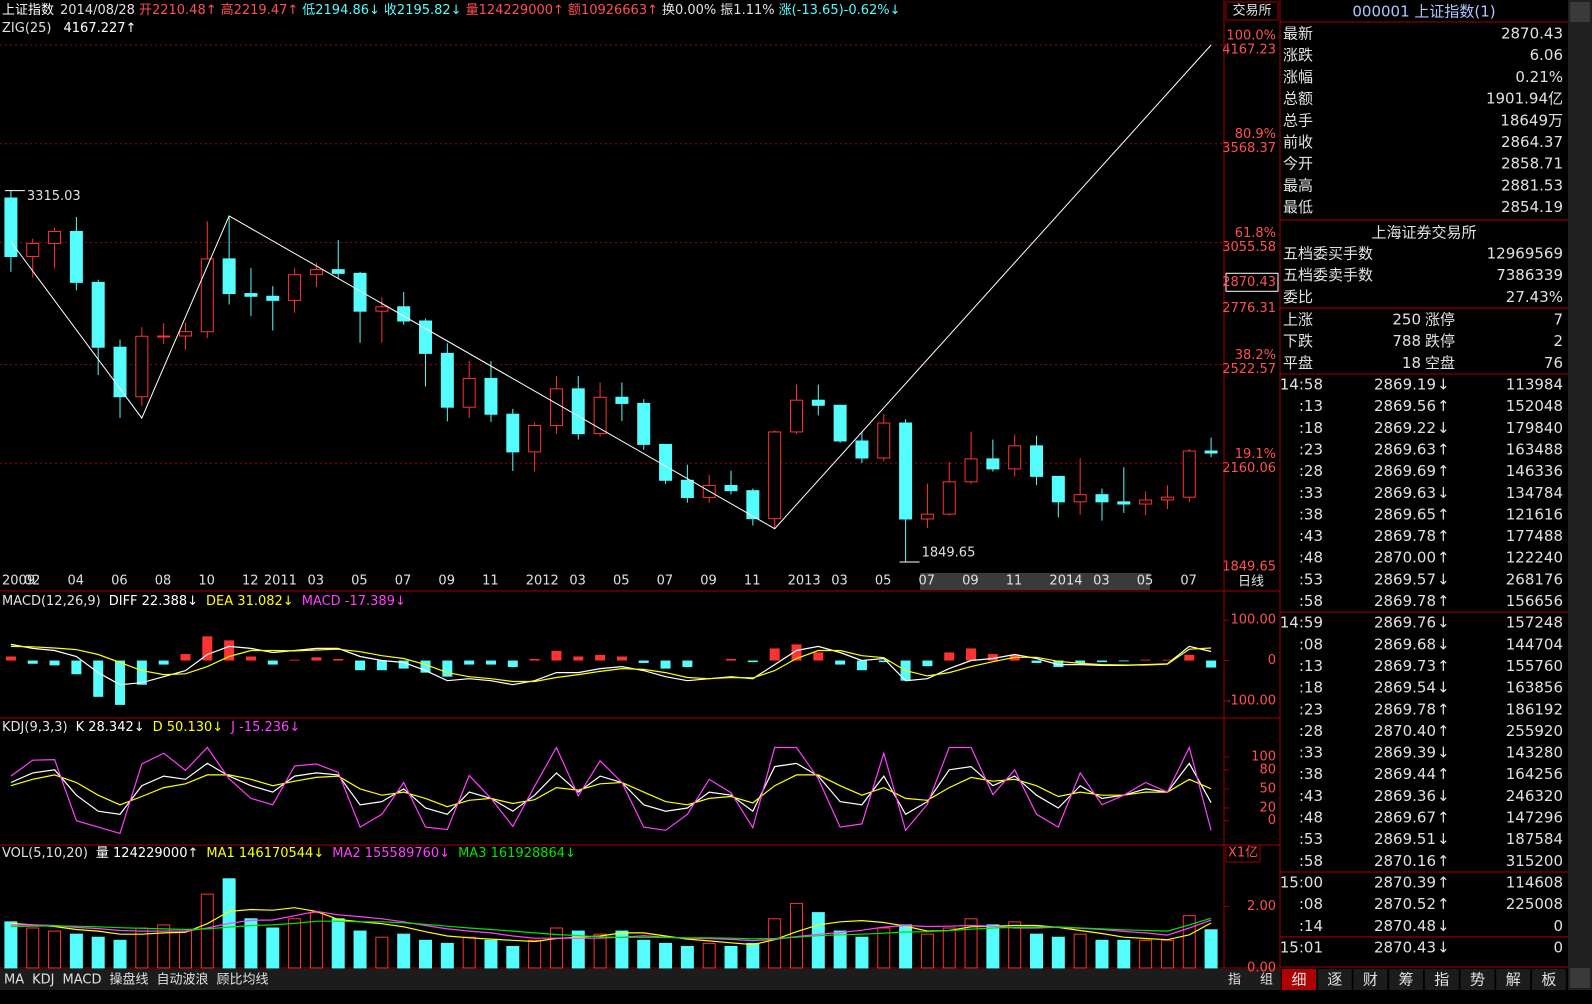 This screenshot has width=1592, height=1004. What do you see at coordinates (839, 581) in the screenshot?
I see `x-tick-label: 03` at bounding box center [839, 581].